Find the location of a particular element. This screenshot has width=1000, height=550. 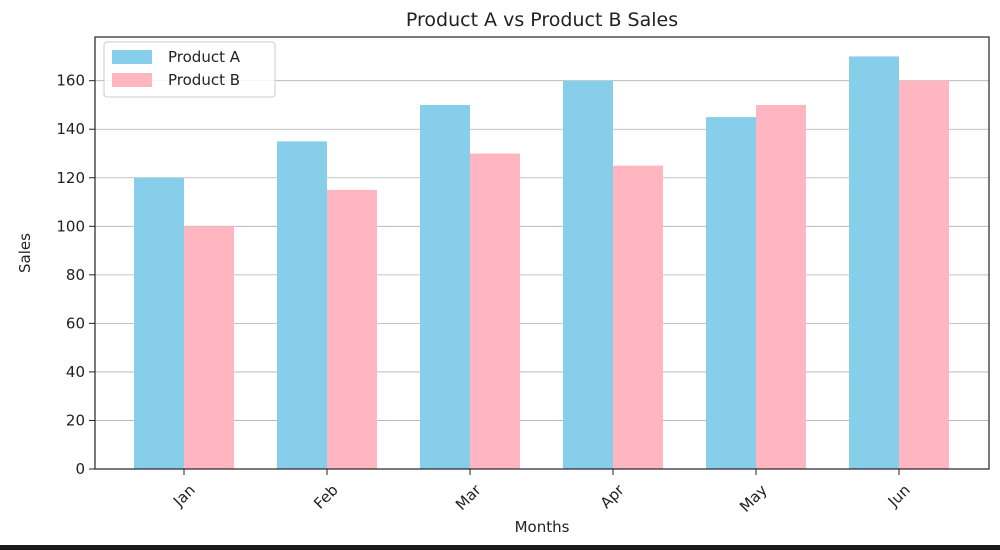

bar-product-b-feb is located at coordinates (352, 329).